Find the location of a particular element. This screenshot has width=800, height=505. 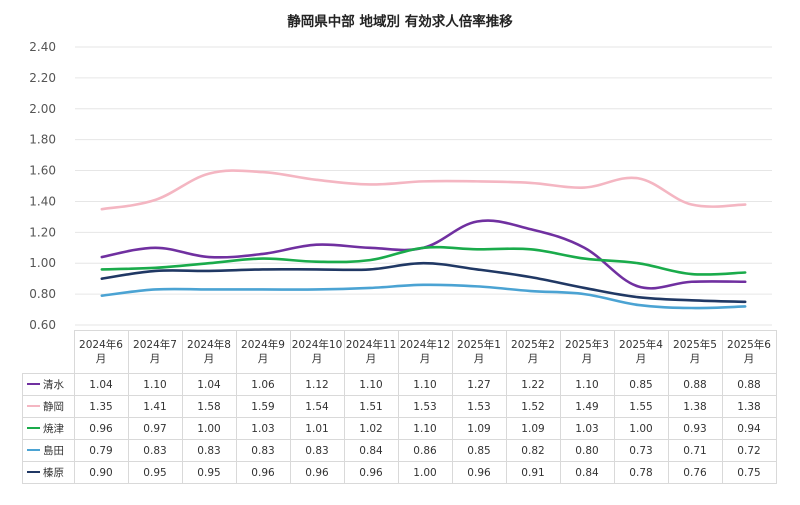

series-name: 静岡 is located at coordinates (53, 407).